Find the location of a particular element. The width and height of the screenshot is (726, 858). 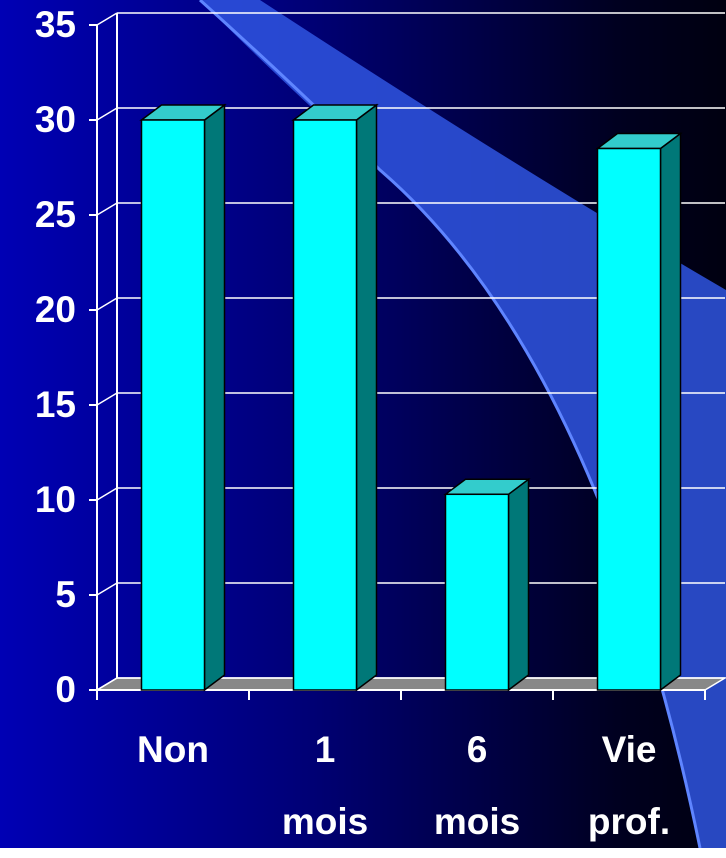

x-tick-label: 6 mois is located at coordinates (477, 785).